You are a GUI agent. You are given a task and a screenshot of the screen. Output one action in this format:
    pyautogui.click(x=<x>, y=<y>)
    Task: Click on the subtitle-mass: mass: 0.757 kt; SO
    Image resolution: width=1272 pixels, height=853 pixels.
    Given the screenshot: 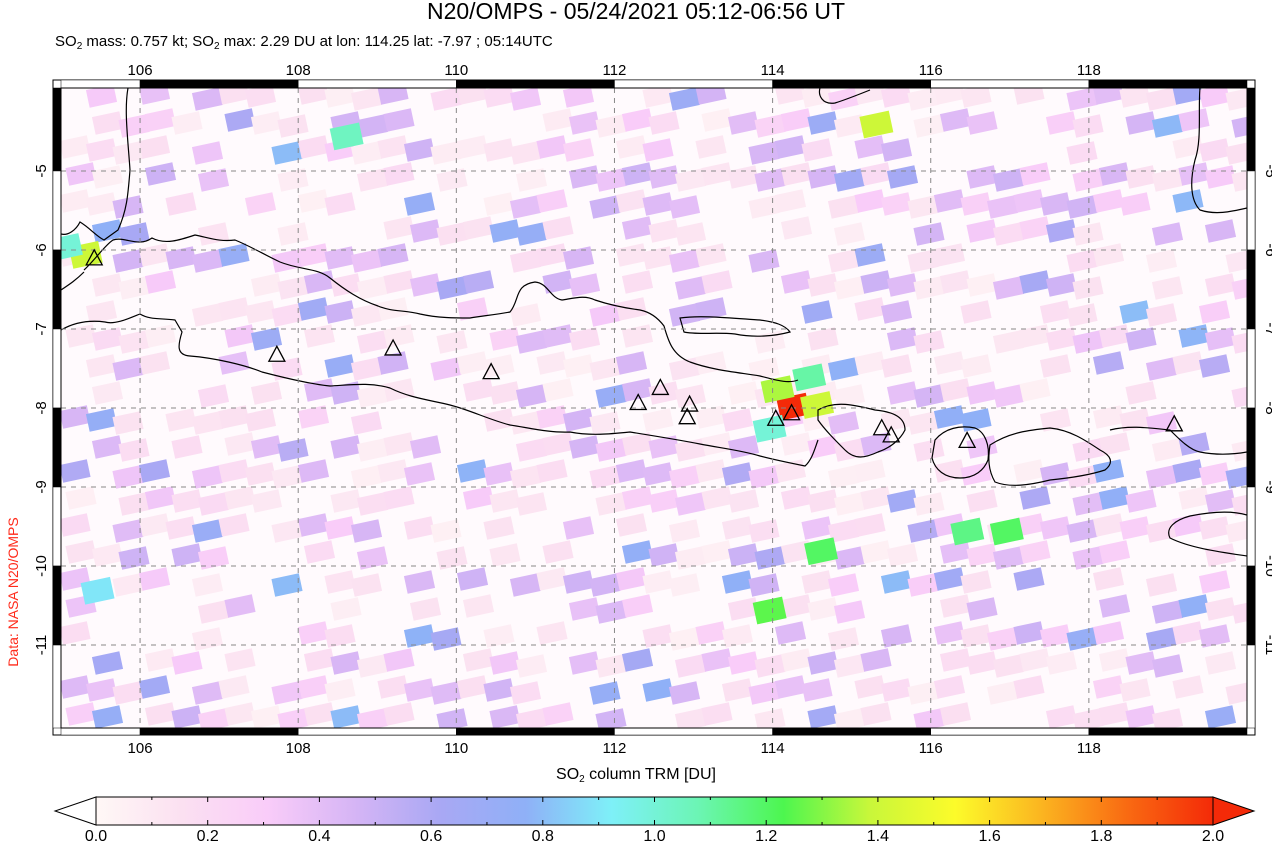 What is the action you would take?
    pyautogui.click(x=148, y=41)
    